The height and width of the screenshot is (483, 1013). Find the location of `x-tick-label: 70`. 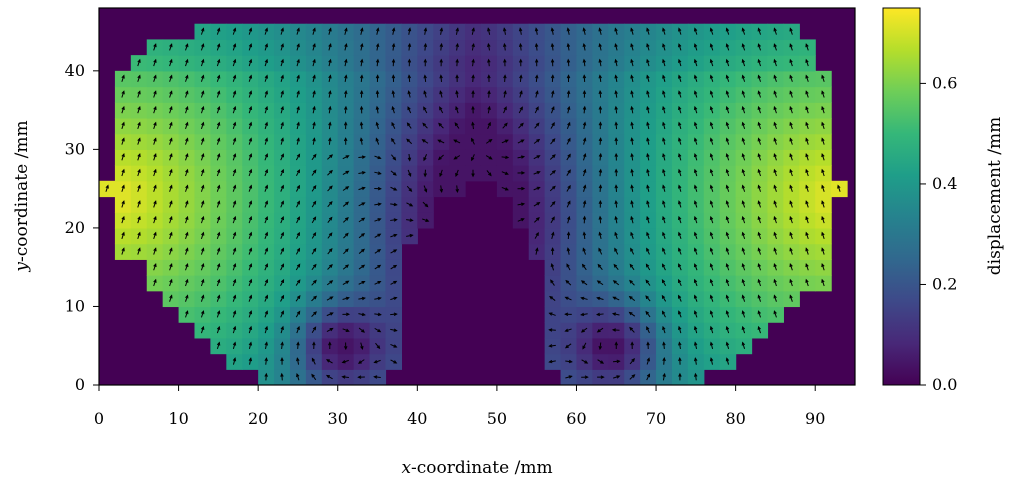

x-tick-label: 70 is located at coordinates (656, 418).